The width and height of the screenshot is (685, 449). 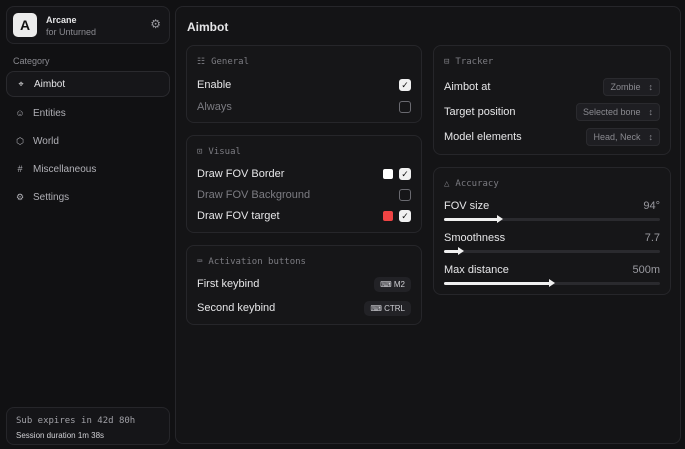 What do you see at coordinates (480, 112) in the screenshot?
I see `row-label: Target position` at bounding box center [480, 112].